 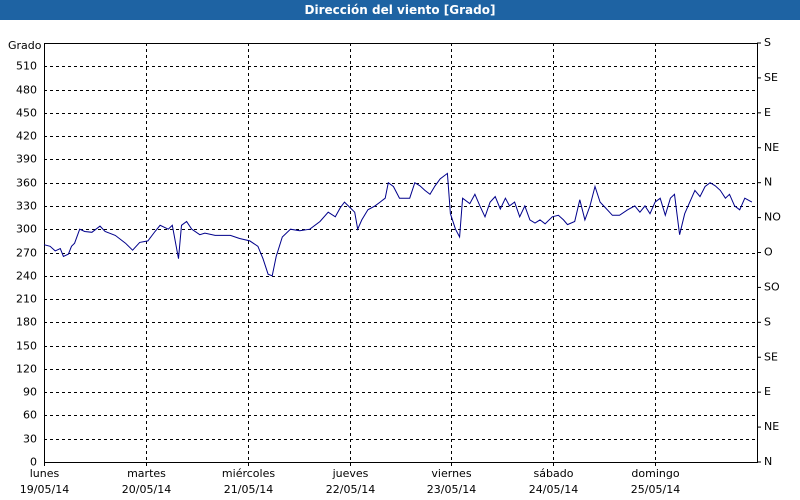 What do you see at coordinates (26, 229) in the screenshot?
I see `y-tick-label: 300` at bounding box center [26, 229].